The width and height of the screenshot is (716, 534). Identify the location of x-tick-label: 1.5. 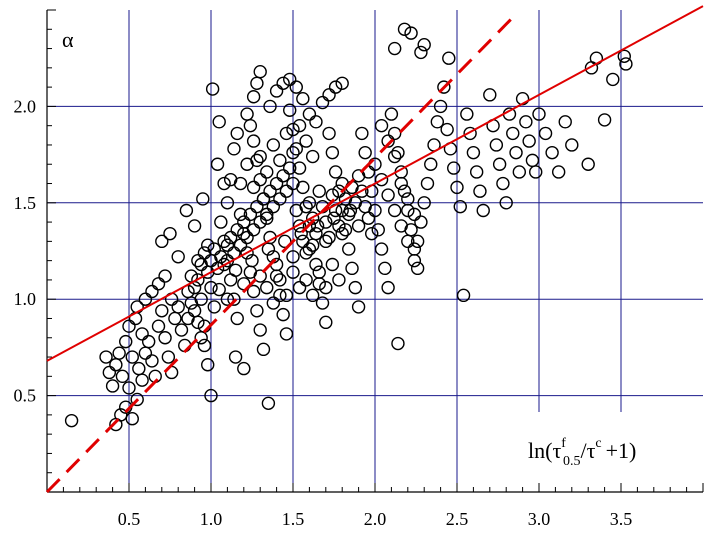
(293, 519).